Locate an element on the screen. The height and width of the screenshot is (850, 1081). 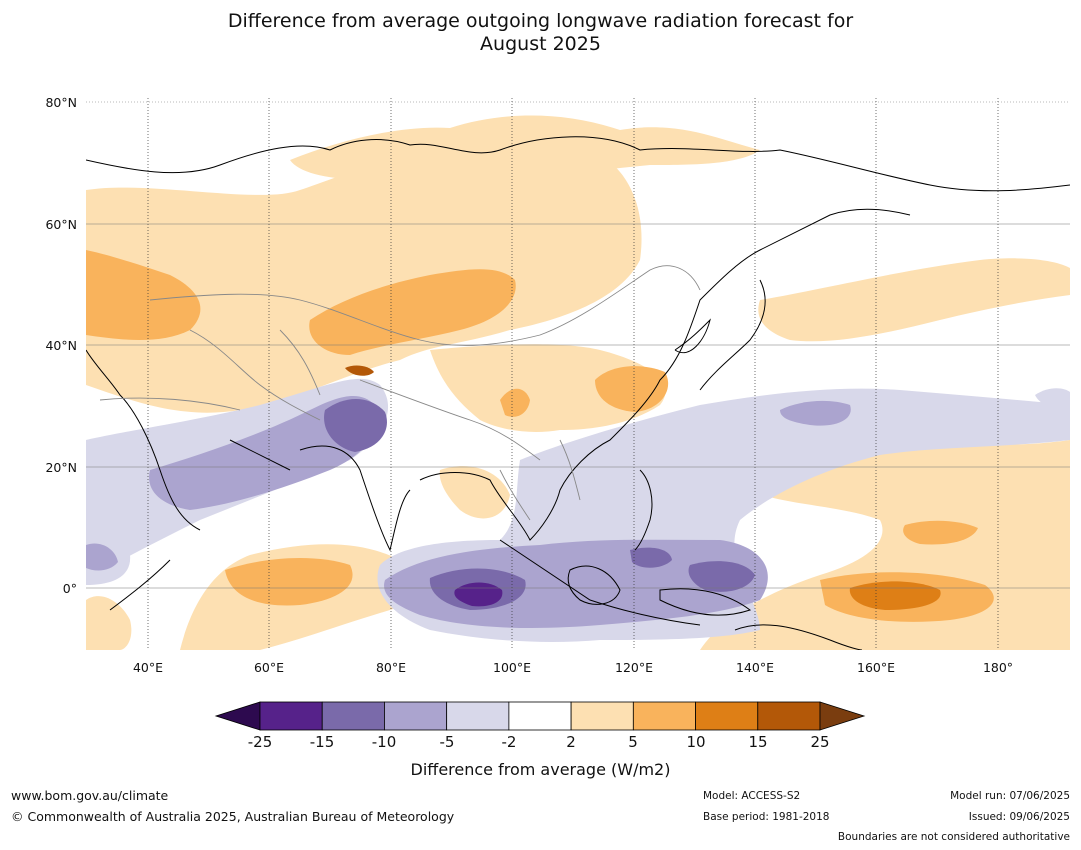
lat-label-40n: 40°N is located at coordinates (61, 345).